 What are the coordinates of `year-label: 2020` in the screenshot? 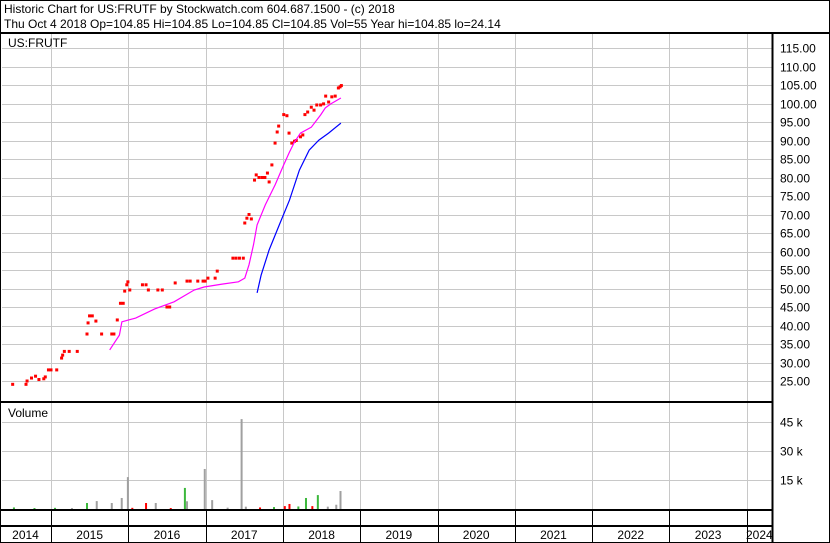 It's located at (476, 535).